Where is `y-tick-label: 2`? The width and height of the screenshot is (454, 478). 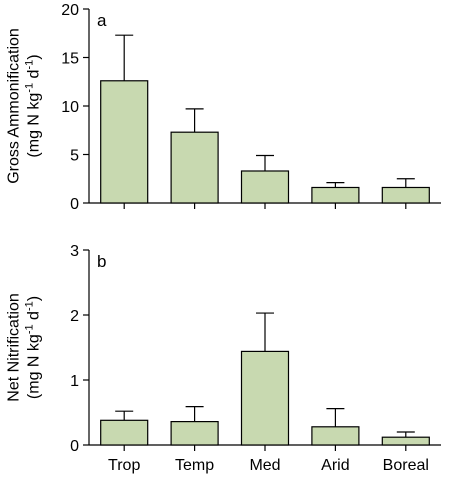 y-tick-label: 2 is located at coordinates (74, 316).